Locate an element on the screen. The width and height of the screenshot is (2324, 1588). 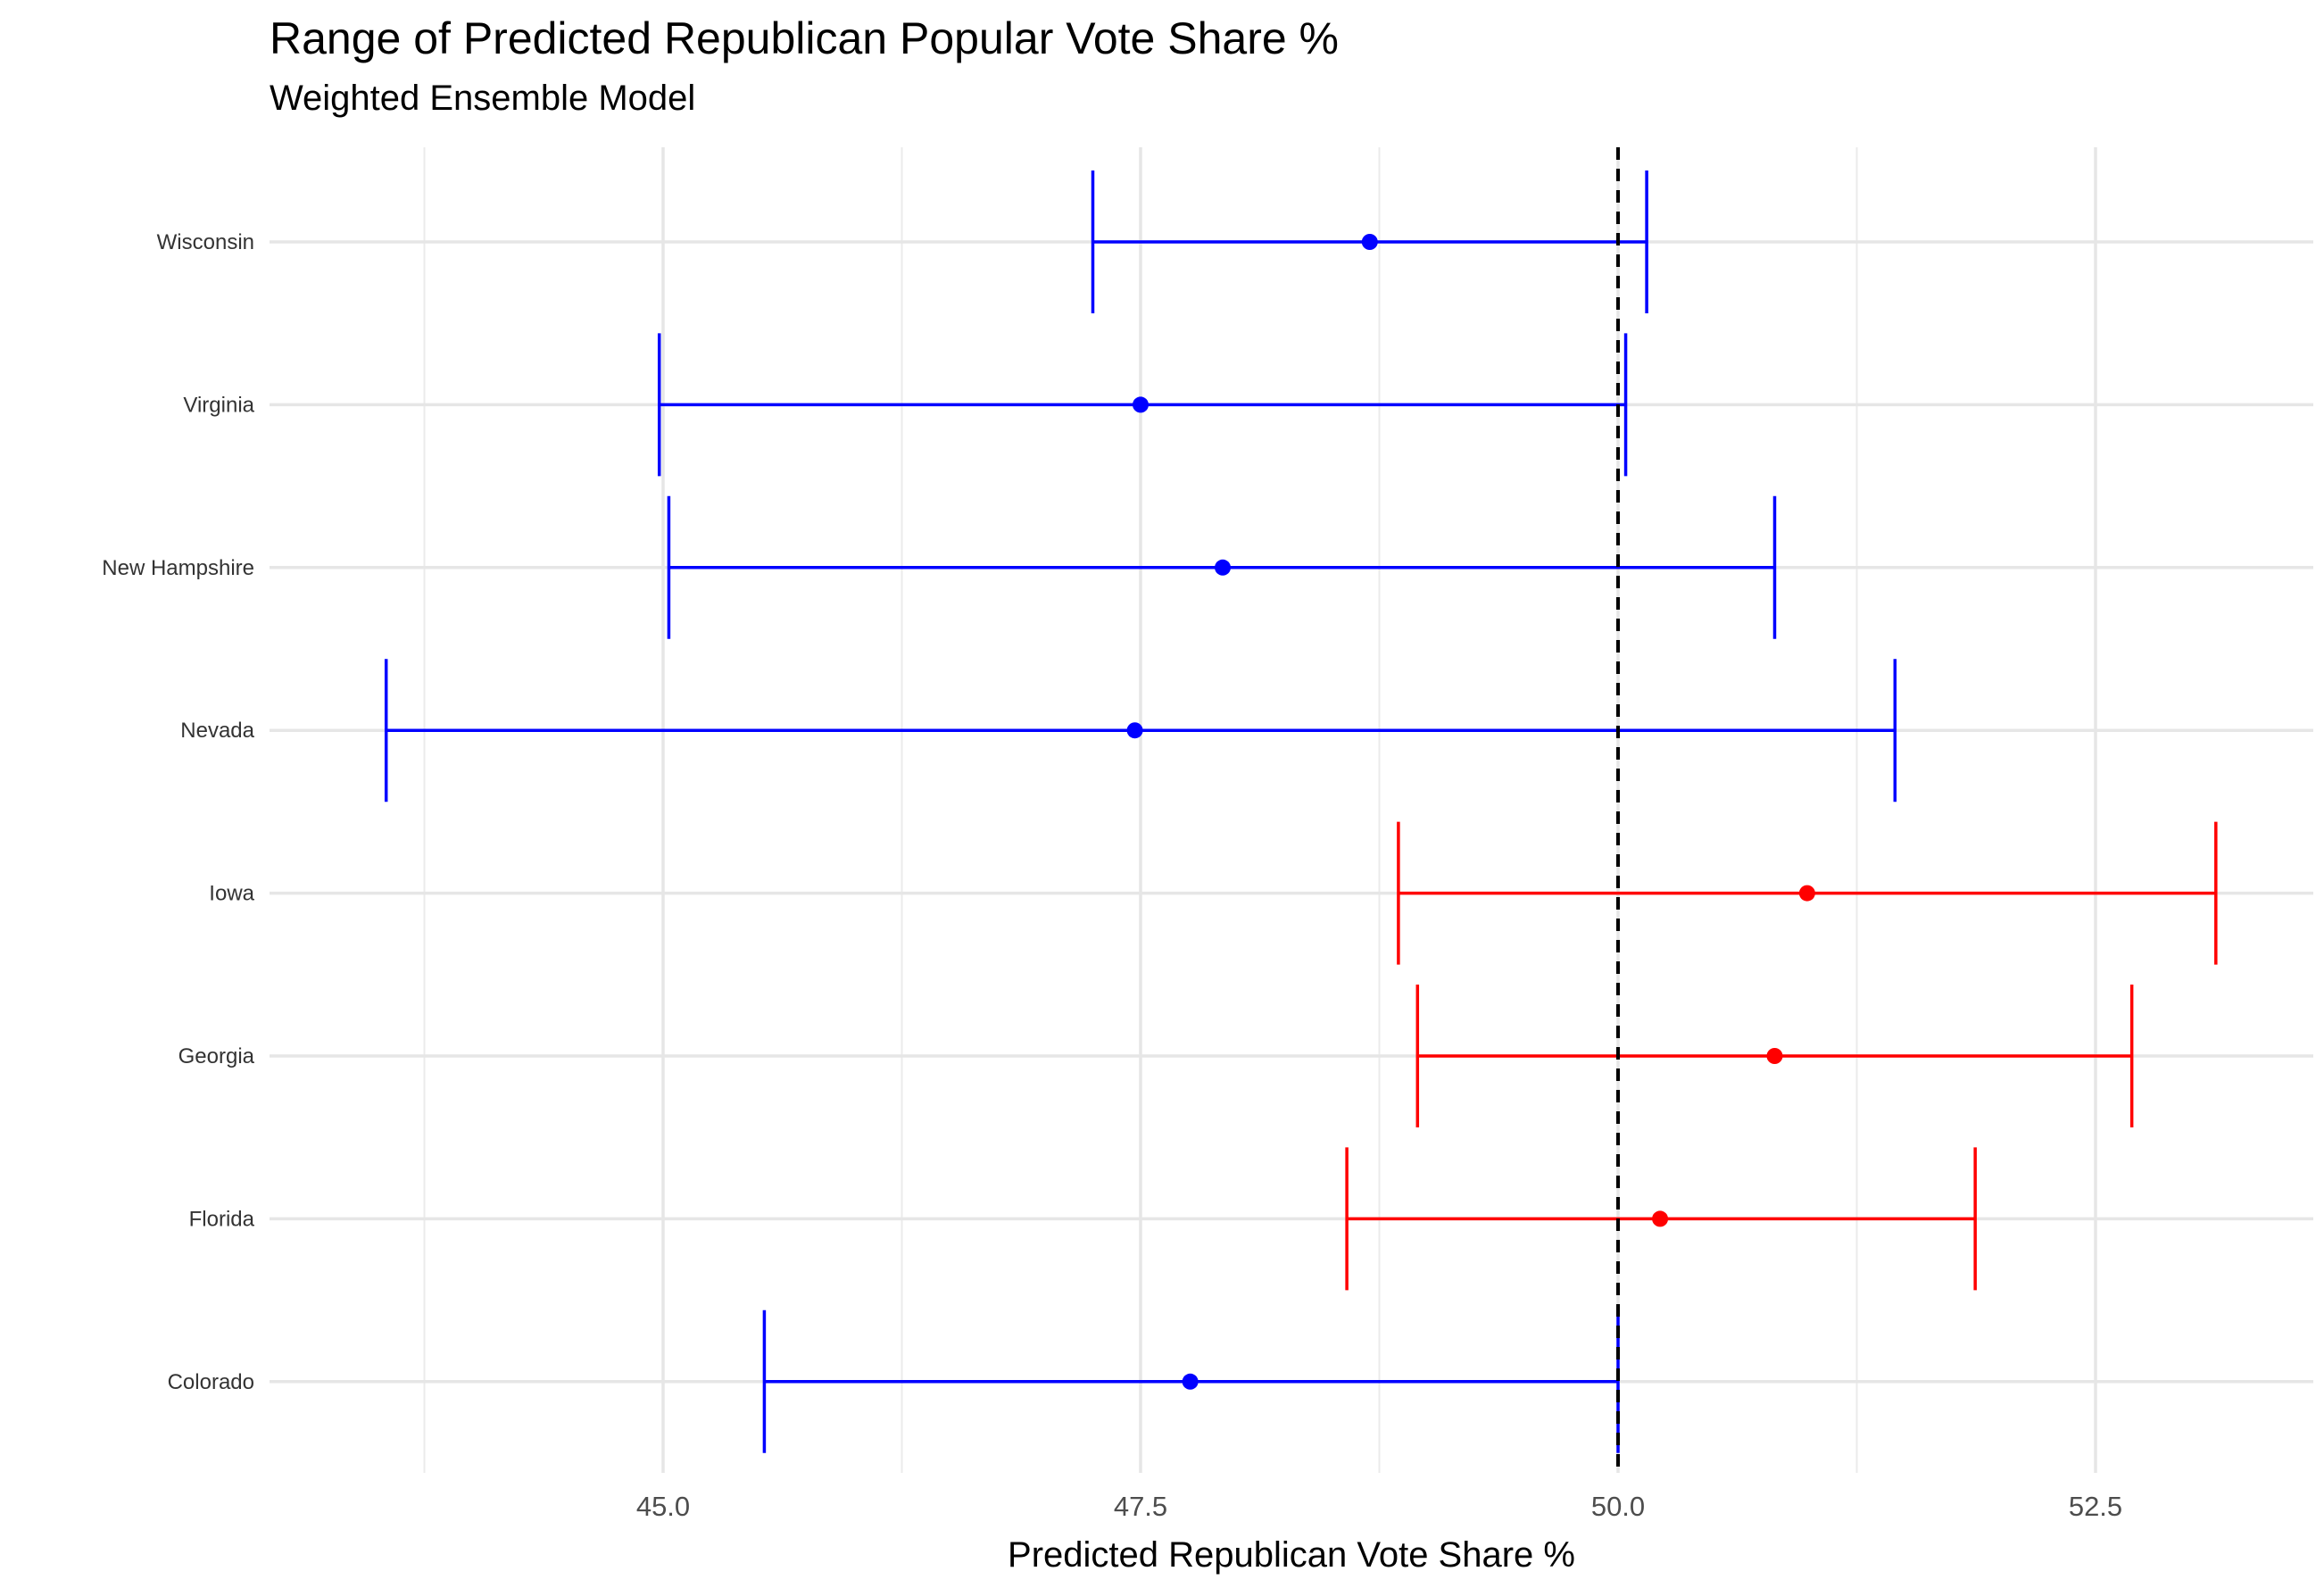
x-axis-title: Predicted Republican Vote Share % is located at coordinates (1291, 1555).